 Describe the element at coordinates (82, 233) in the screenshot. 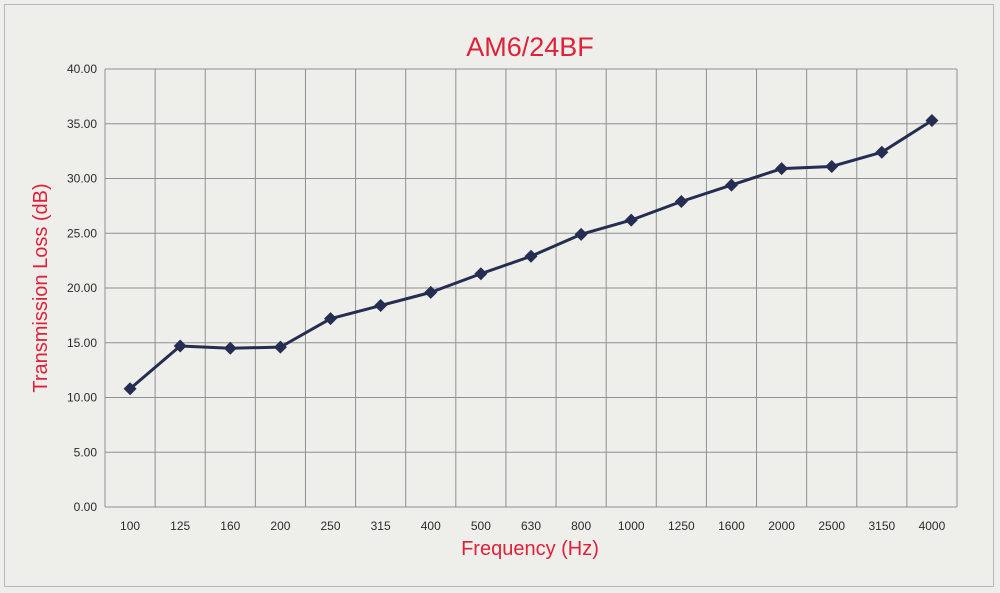

I see `y-tick-label: 25.00` at that location.